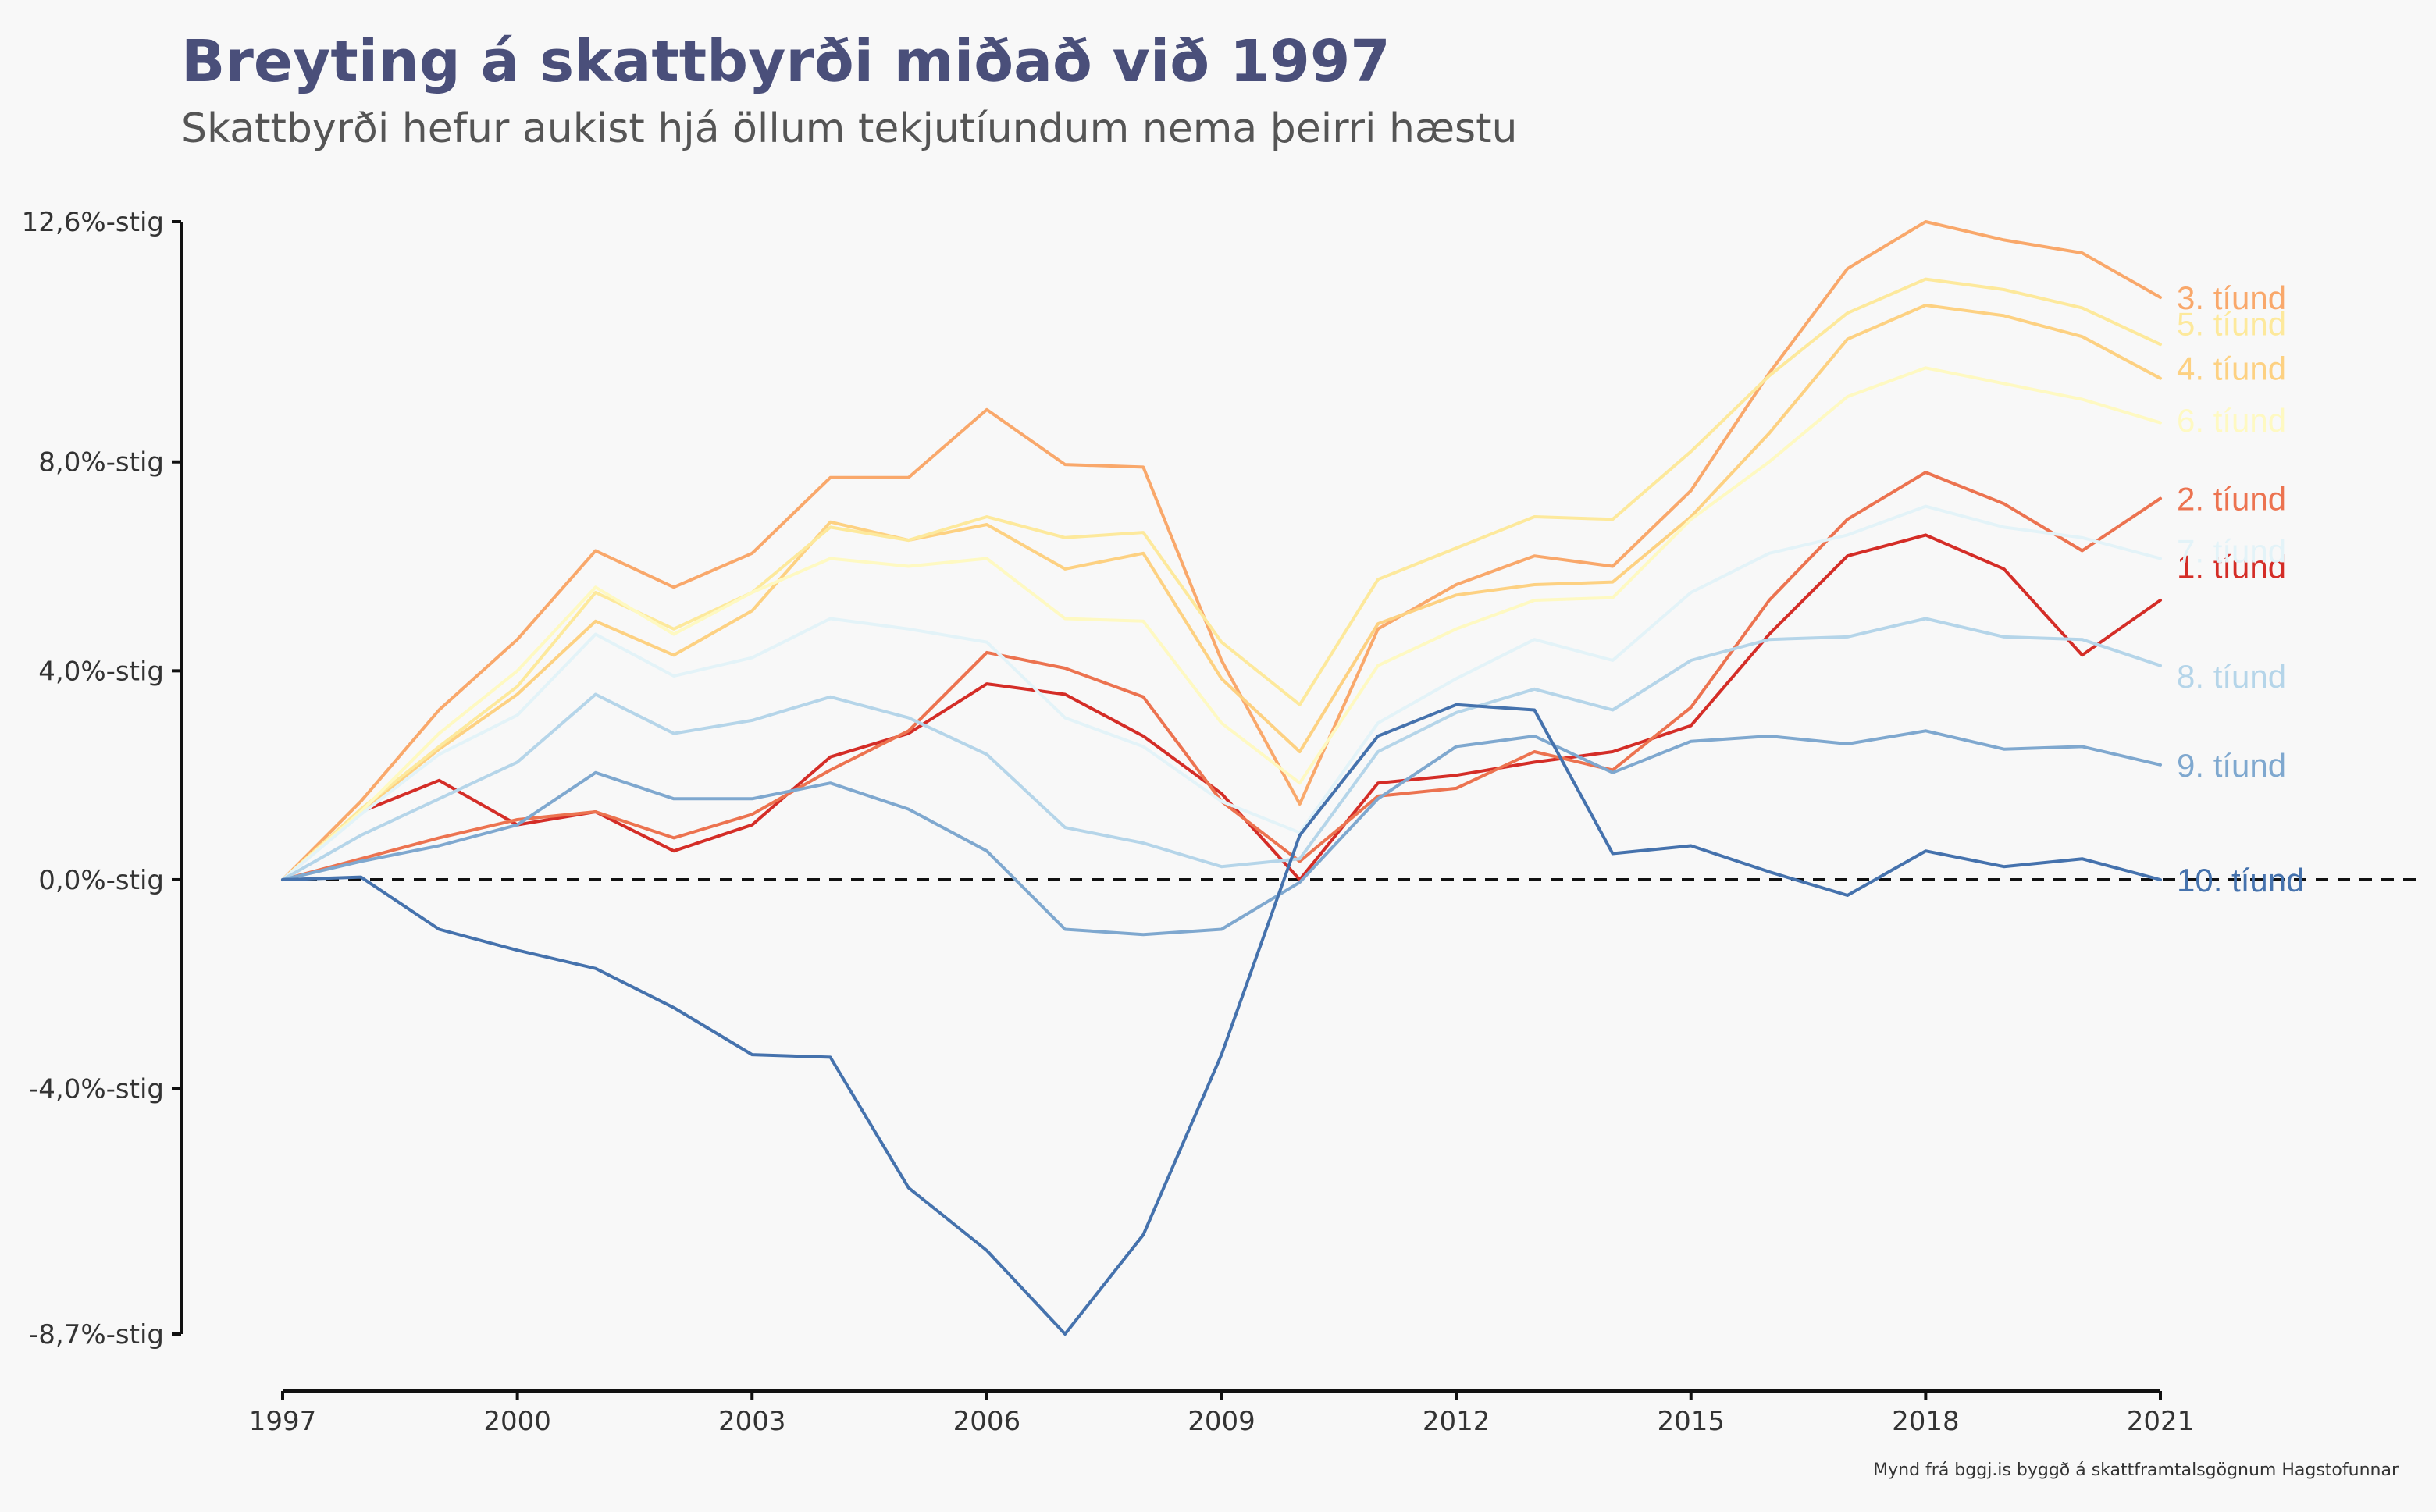 The width and height of the screenshot is (2436, 1512). Describe the element at coordinates (517, 1421) in the screenshot. I see `x-tick-label: 2000` at that location.